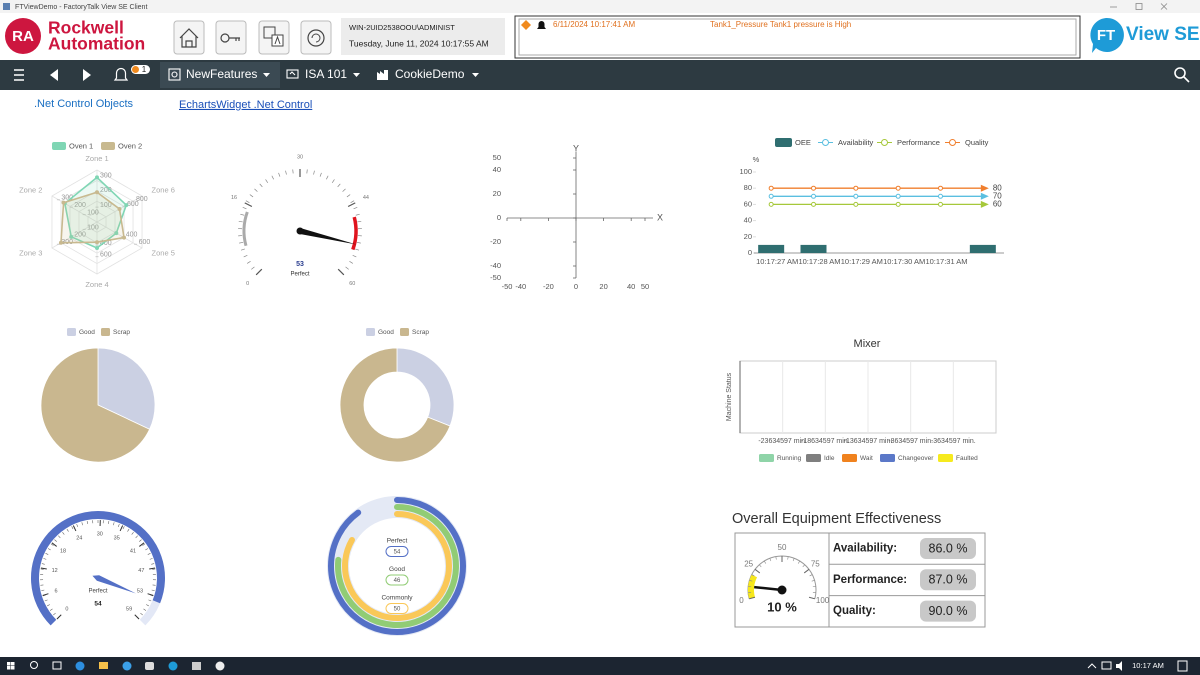 The width and height of the screenshot is (1200, 675). What do you see at coordinates (789, 458) in the screenshot?
I see `legend-label: Running` at bounding box center [789, 458].